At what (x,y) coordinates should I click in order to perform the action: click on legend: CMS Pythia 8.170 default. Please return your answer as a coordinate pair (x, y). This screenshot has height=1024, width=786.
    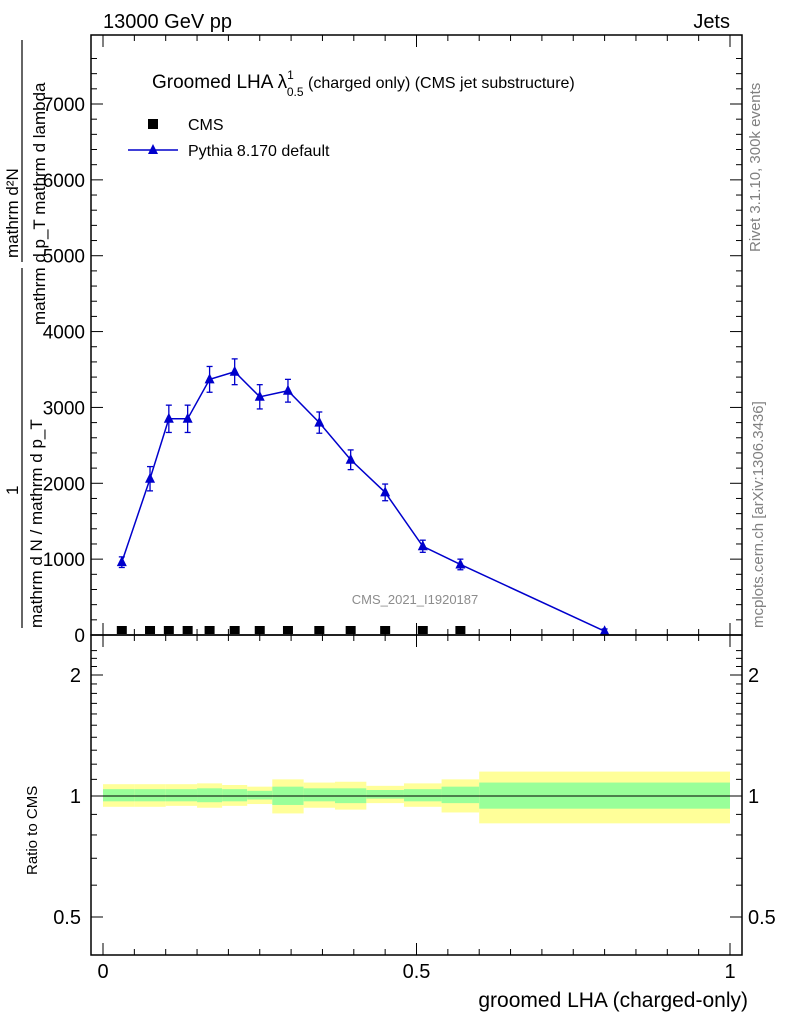
    Looking at the image, I should click on (229, 138).